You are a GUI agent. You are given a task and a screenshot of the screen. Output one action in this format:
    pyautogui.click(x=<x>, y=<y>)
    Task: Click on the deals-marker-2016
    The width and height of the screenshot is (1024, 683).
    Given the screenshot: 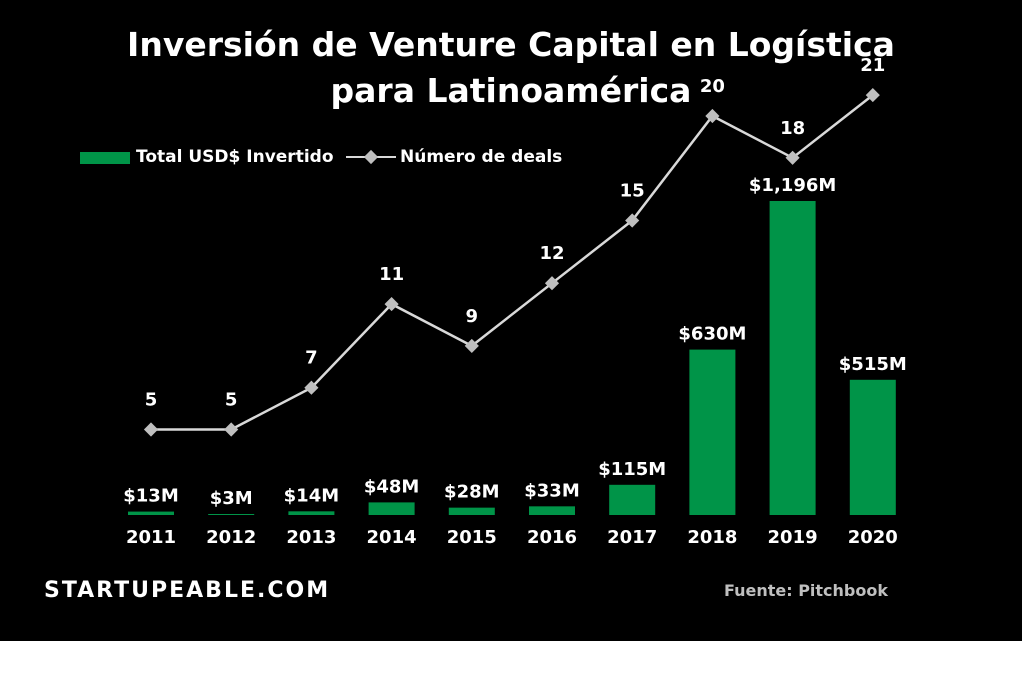 What is the action you would take?
    pyautogui.click(x=552, y=283)
    